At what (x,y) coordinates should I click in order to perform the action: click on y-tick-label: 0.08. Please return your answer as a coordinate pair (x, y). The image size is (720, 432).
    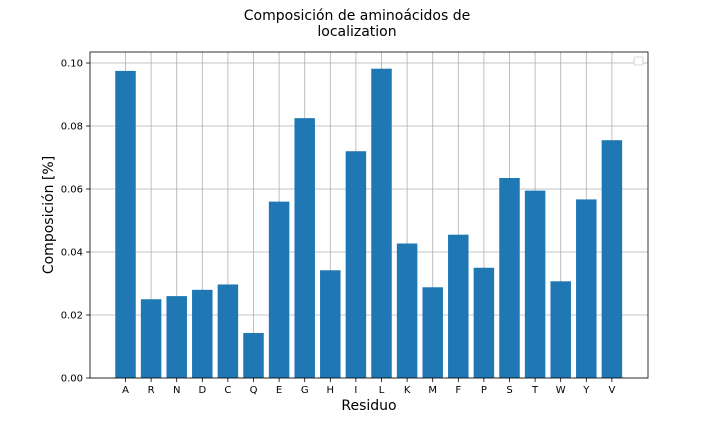
    Looking at the image, I should click on (72, 127).